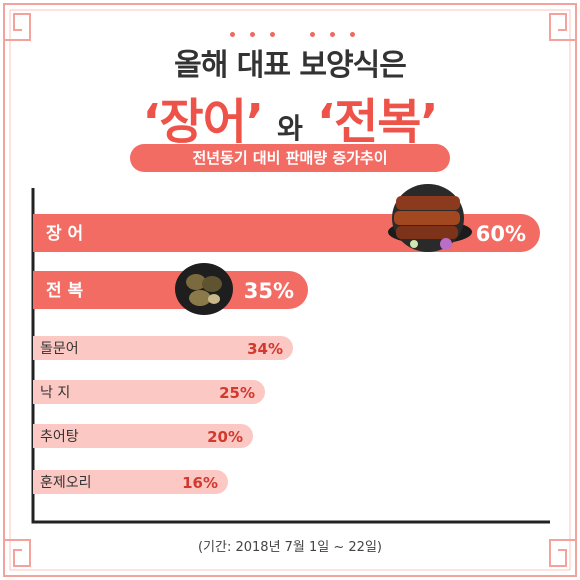 The height and width of the screenshot is (580, 580). Describe the element at coordinates (65, 291) in the screenshot. I see `category-label-1: 전 복` at that location.